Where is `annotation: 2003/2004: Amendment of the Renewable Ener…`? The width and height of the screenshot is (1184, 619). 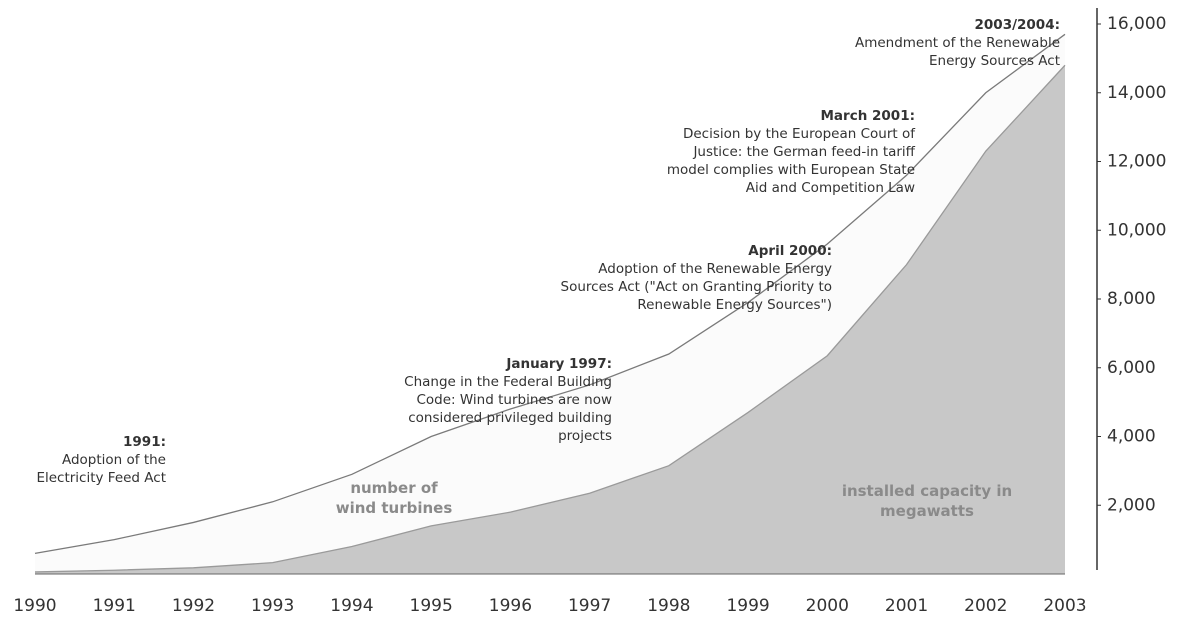
annotation: 2003/2004: Amendment of the Renewable Ener… is located at coordinates (957, 43).